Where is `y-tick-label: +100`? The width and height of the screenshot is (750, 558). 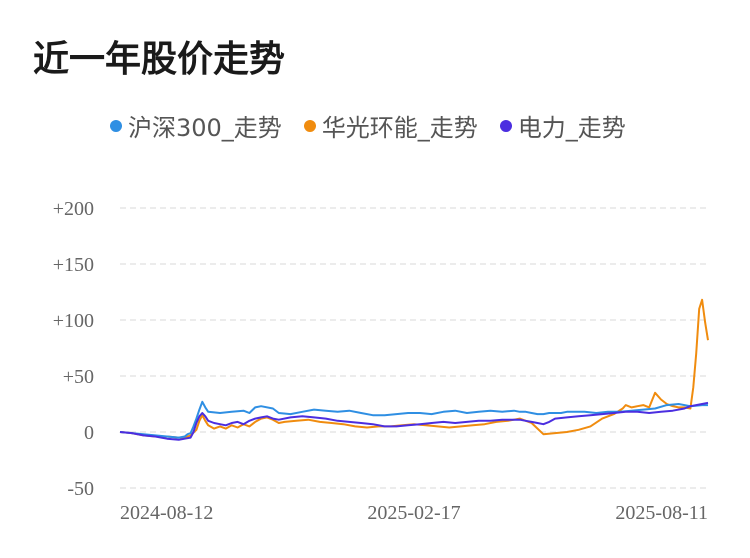
y-tick-label: +100 is located at coordinates (73, 321).